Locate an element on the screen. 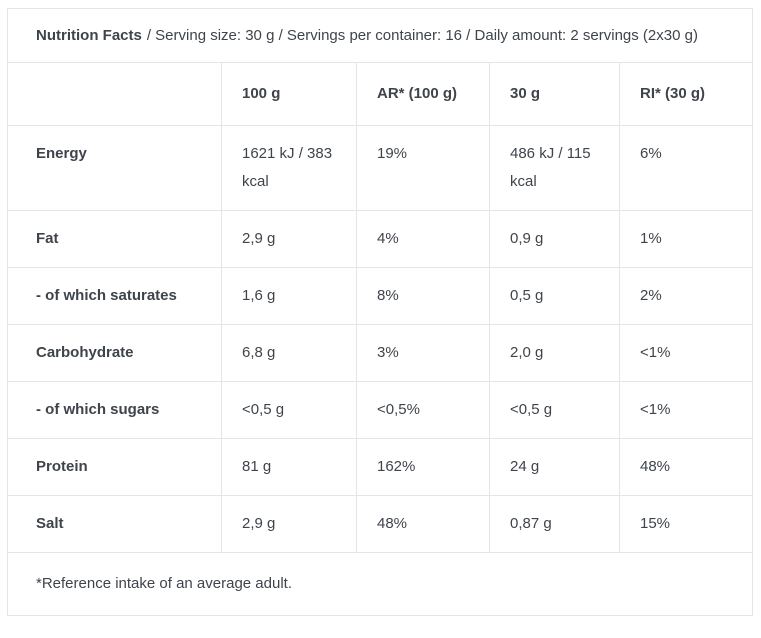 Image resolution: width=761 pixels, height=638 pixels. value-ar: 3% is located at coordinates (422, 353).